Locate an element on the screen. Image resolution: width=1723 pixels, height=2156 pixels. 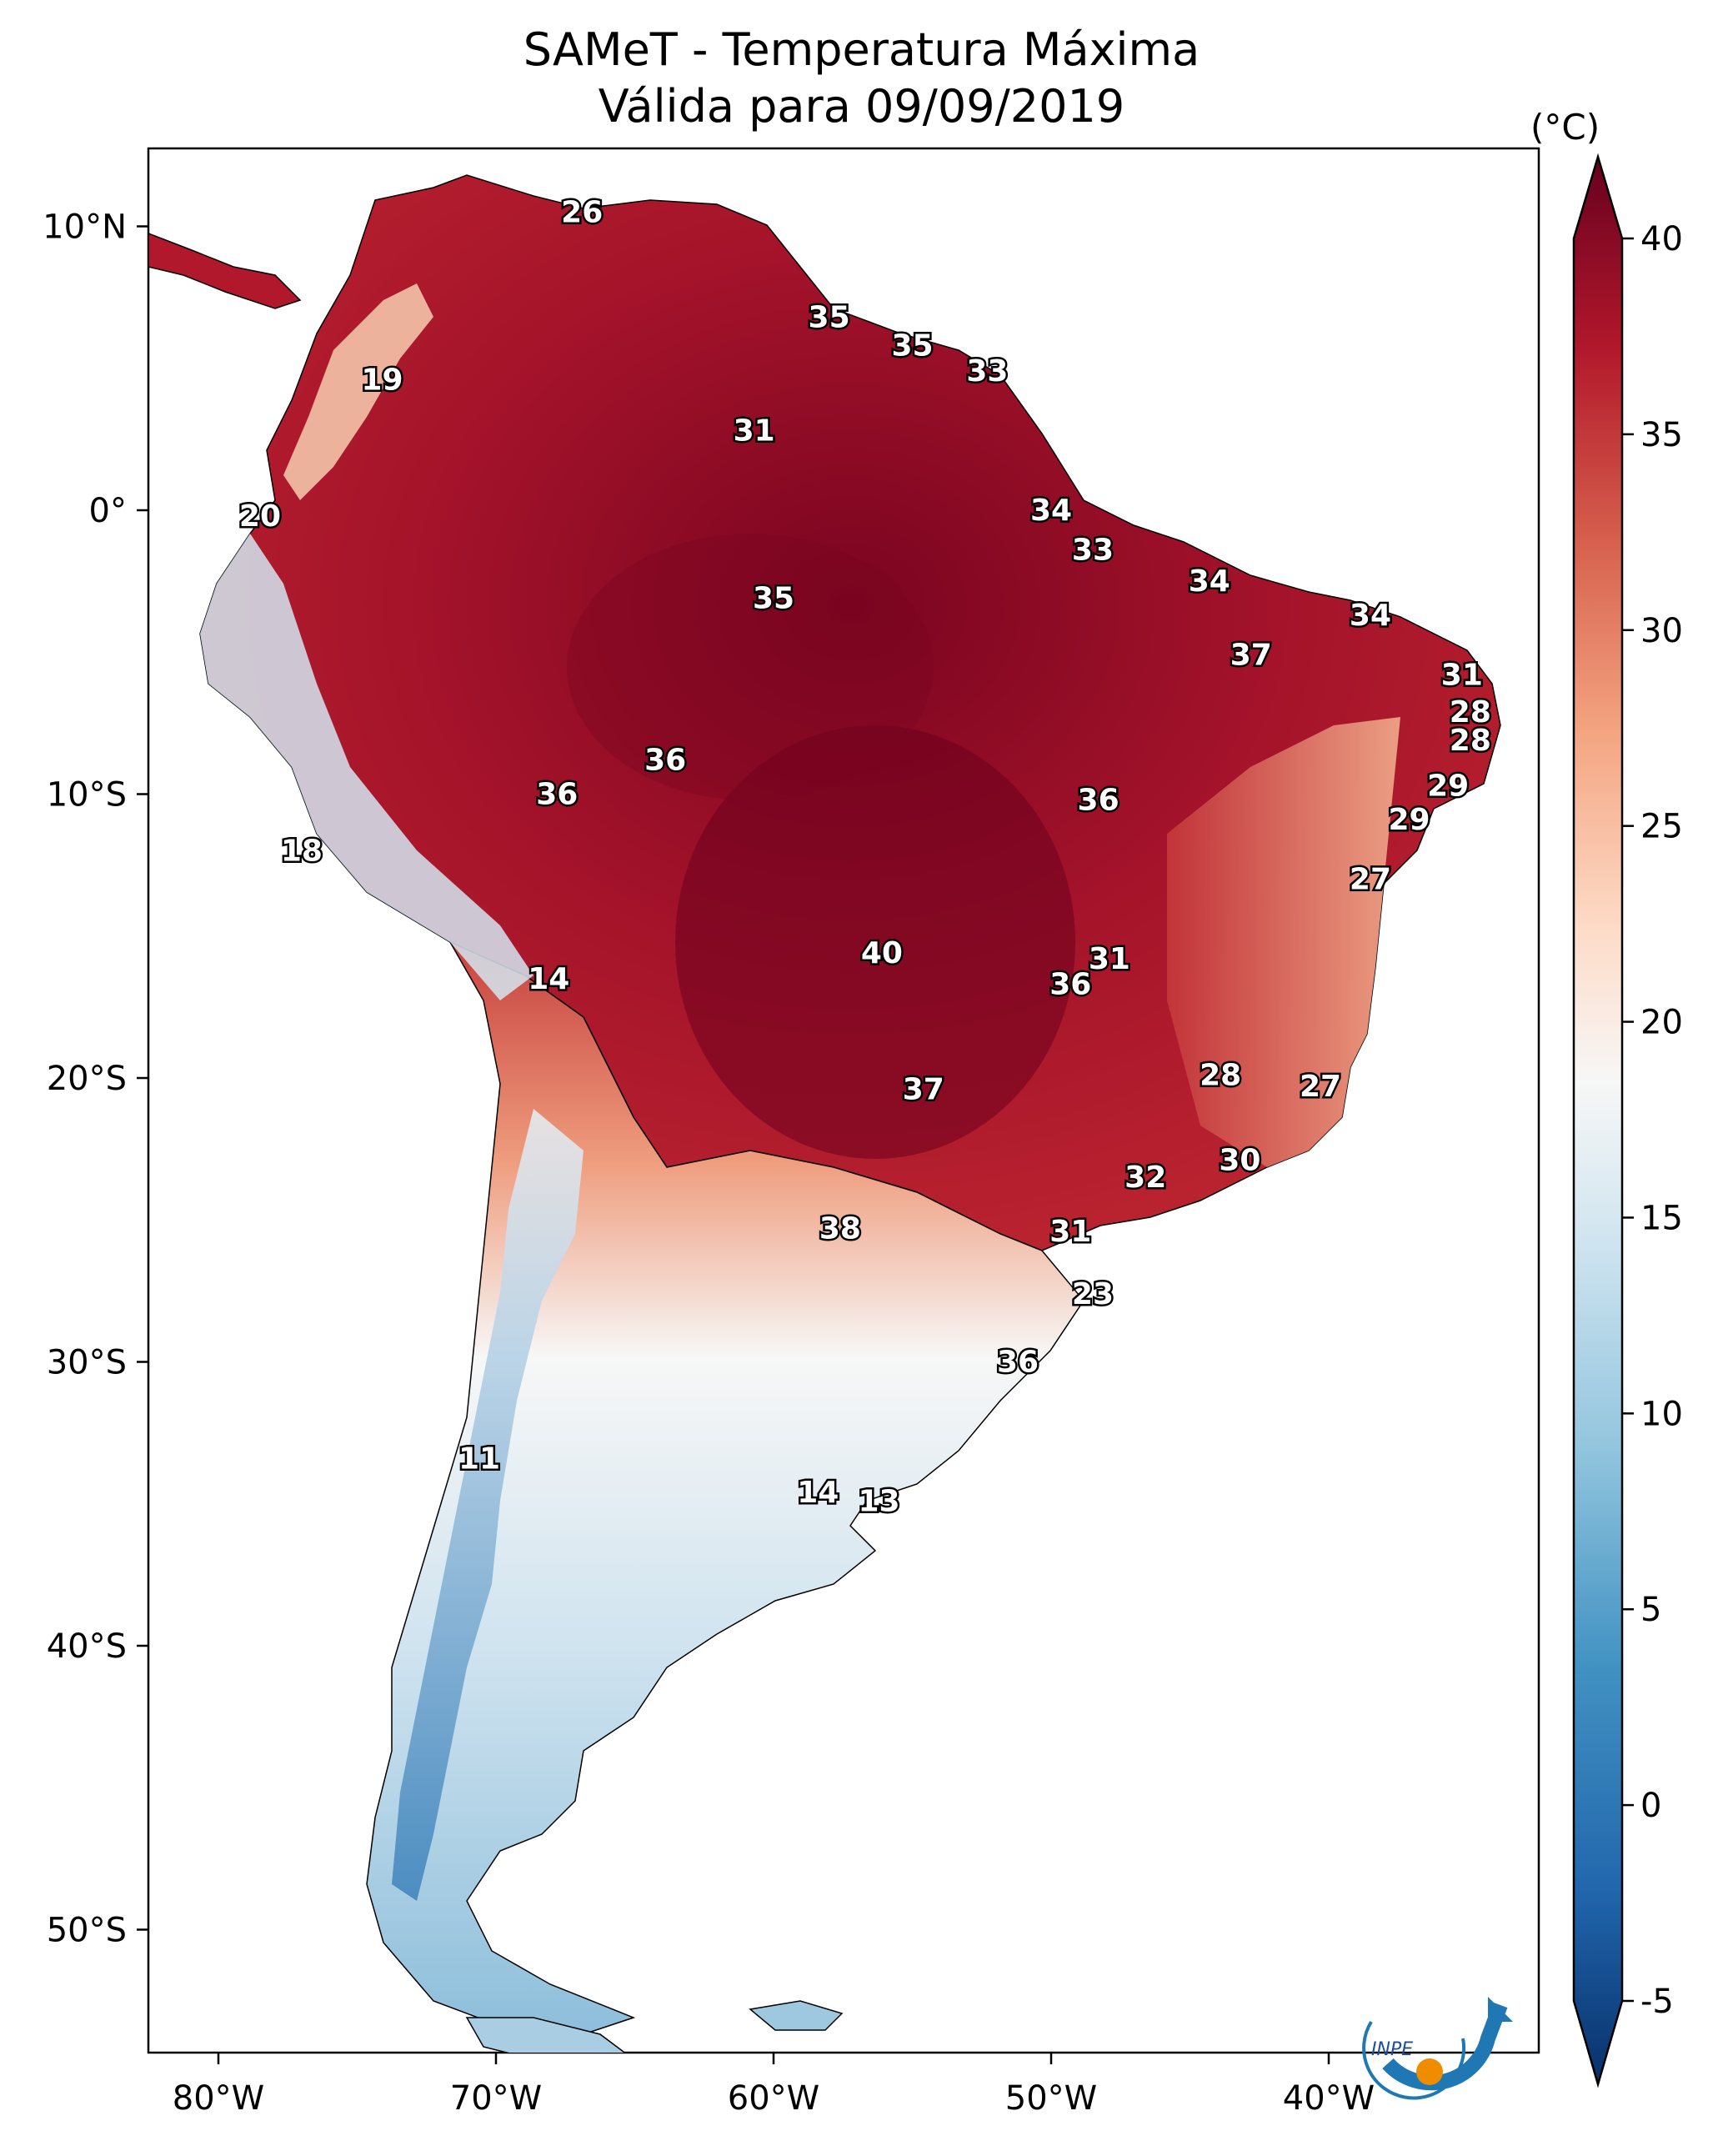
map-subtitle: Válida para 09/09/2019 is located at coordinates (861, 106).